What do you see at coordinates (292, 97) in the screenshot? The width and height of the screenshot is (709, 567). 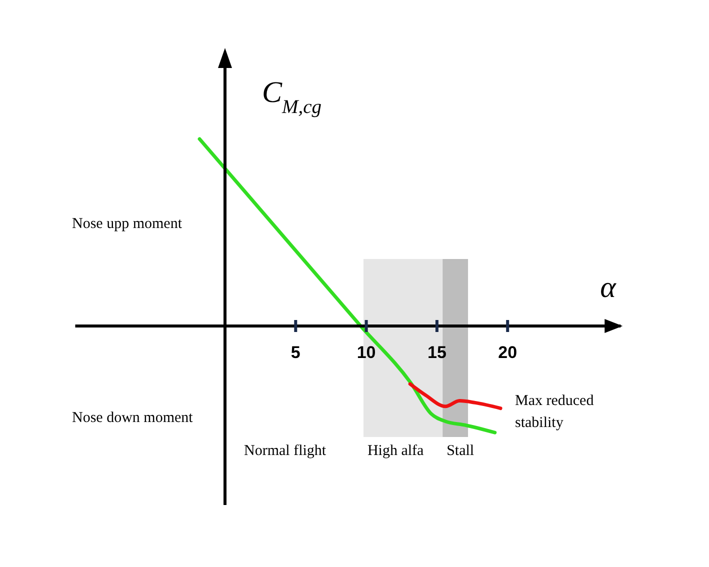 I see `y-axis-title: C$_{M,cg}$` at bounding box center [292, 97].